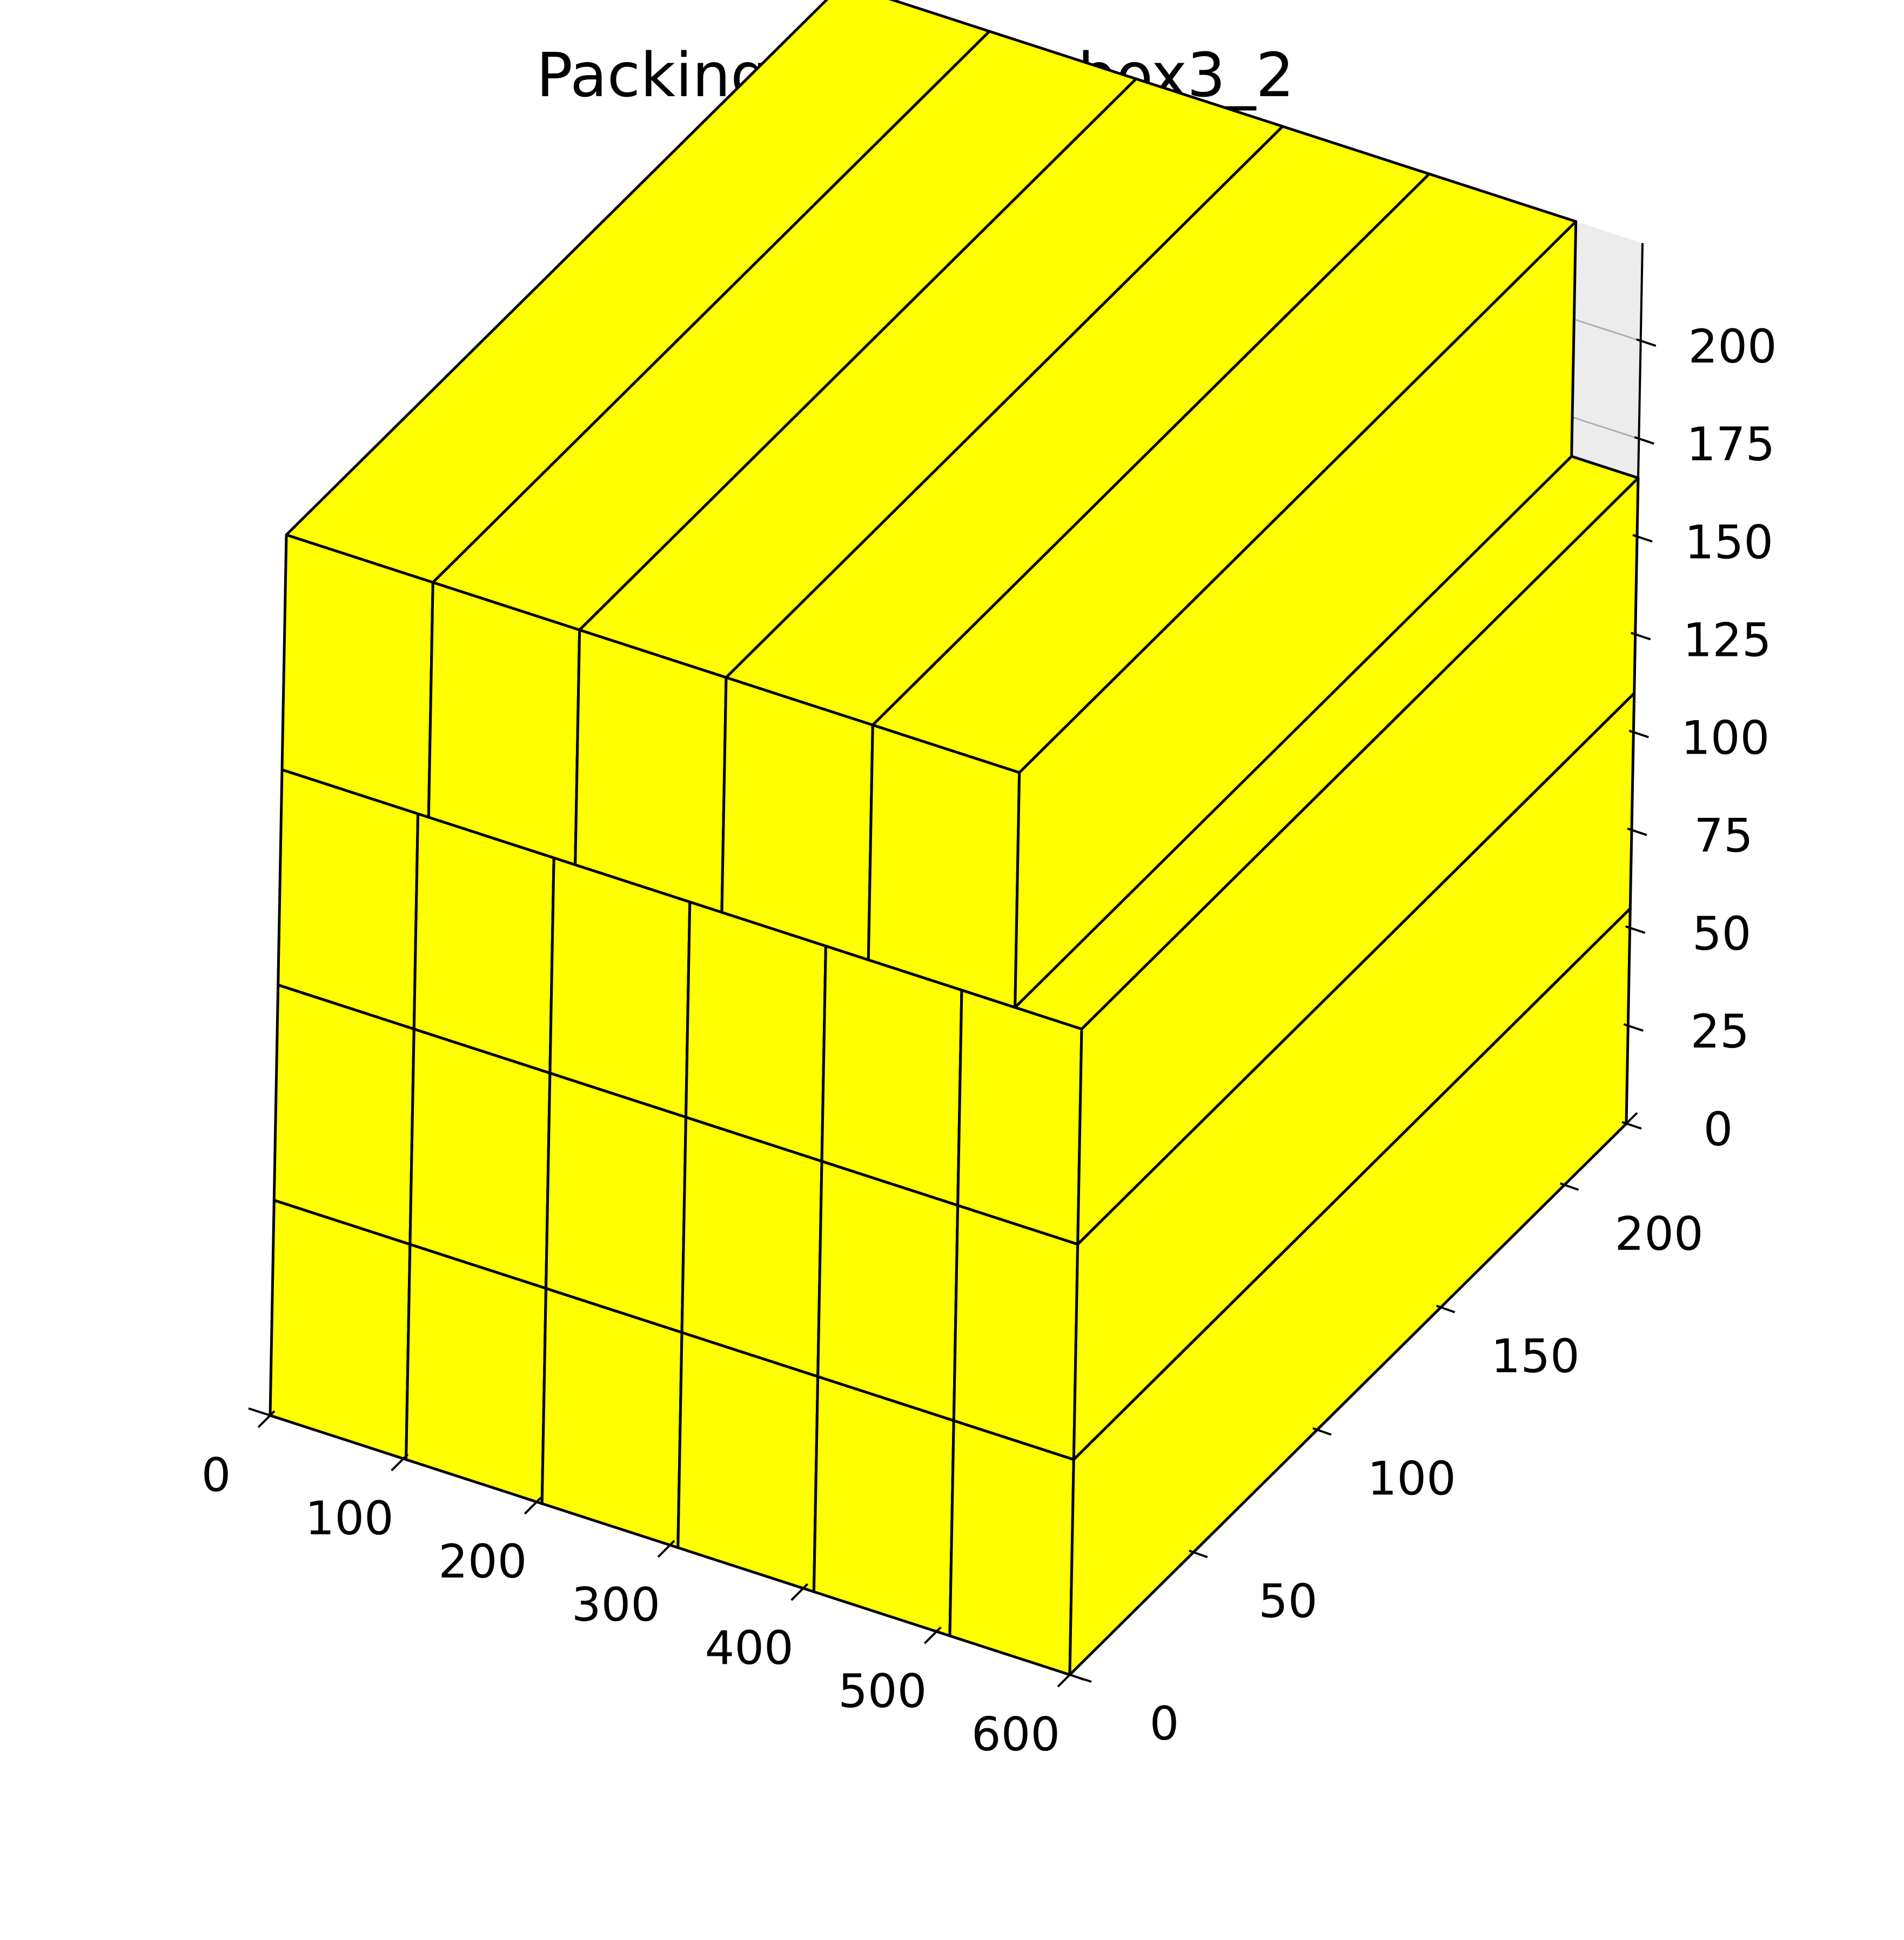  Describe the element at coordinates (216, 1475) in the screenshot. I see `x-tick-label: 0` at that location.